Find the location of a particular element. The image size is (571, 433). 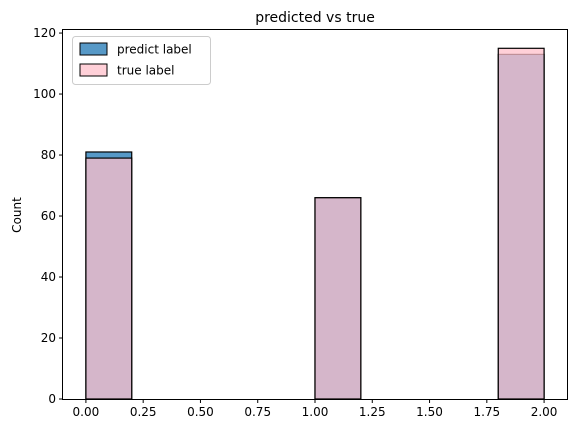

x-tick-label: 2.00 is located at coordinates (544, 412).